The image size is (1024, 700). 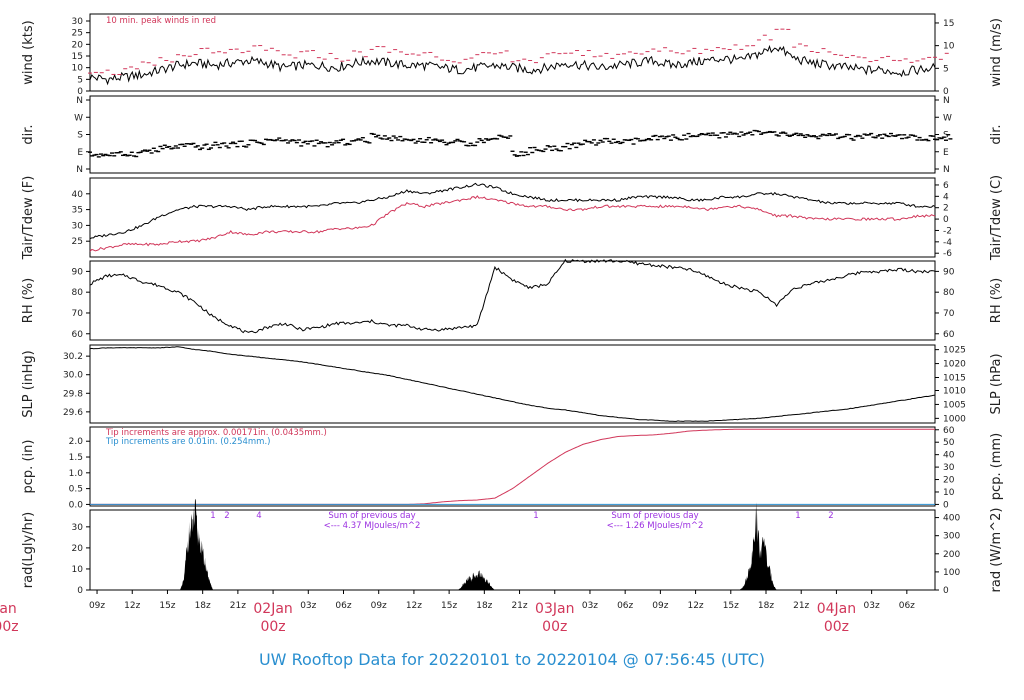 What do you see at coordinates (947, 254) in the screenshot?
I see `right-tick-label: -6` at bounding box center [947, 254].